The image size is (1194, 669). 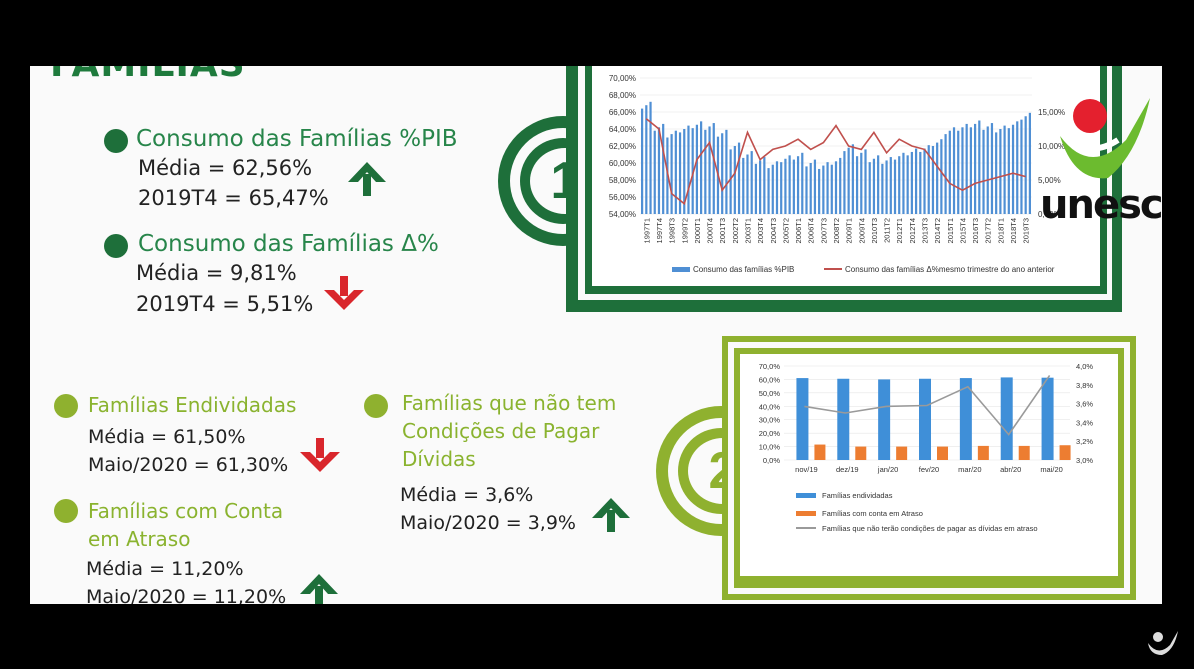 I want to click on legend-swatch-atraso, so click(x=806, y=513).